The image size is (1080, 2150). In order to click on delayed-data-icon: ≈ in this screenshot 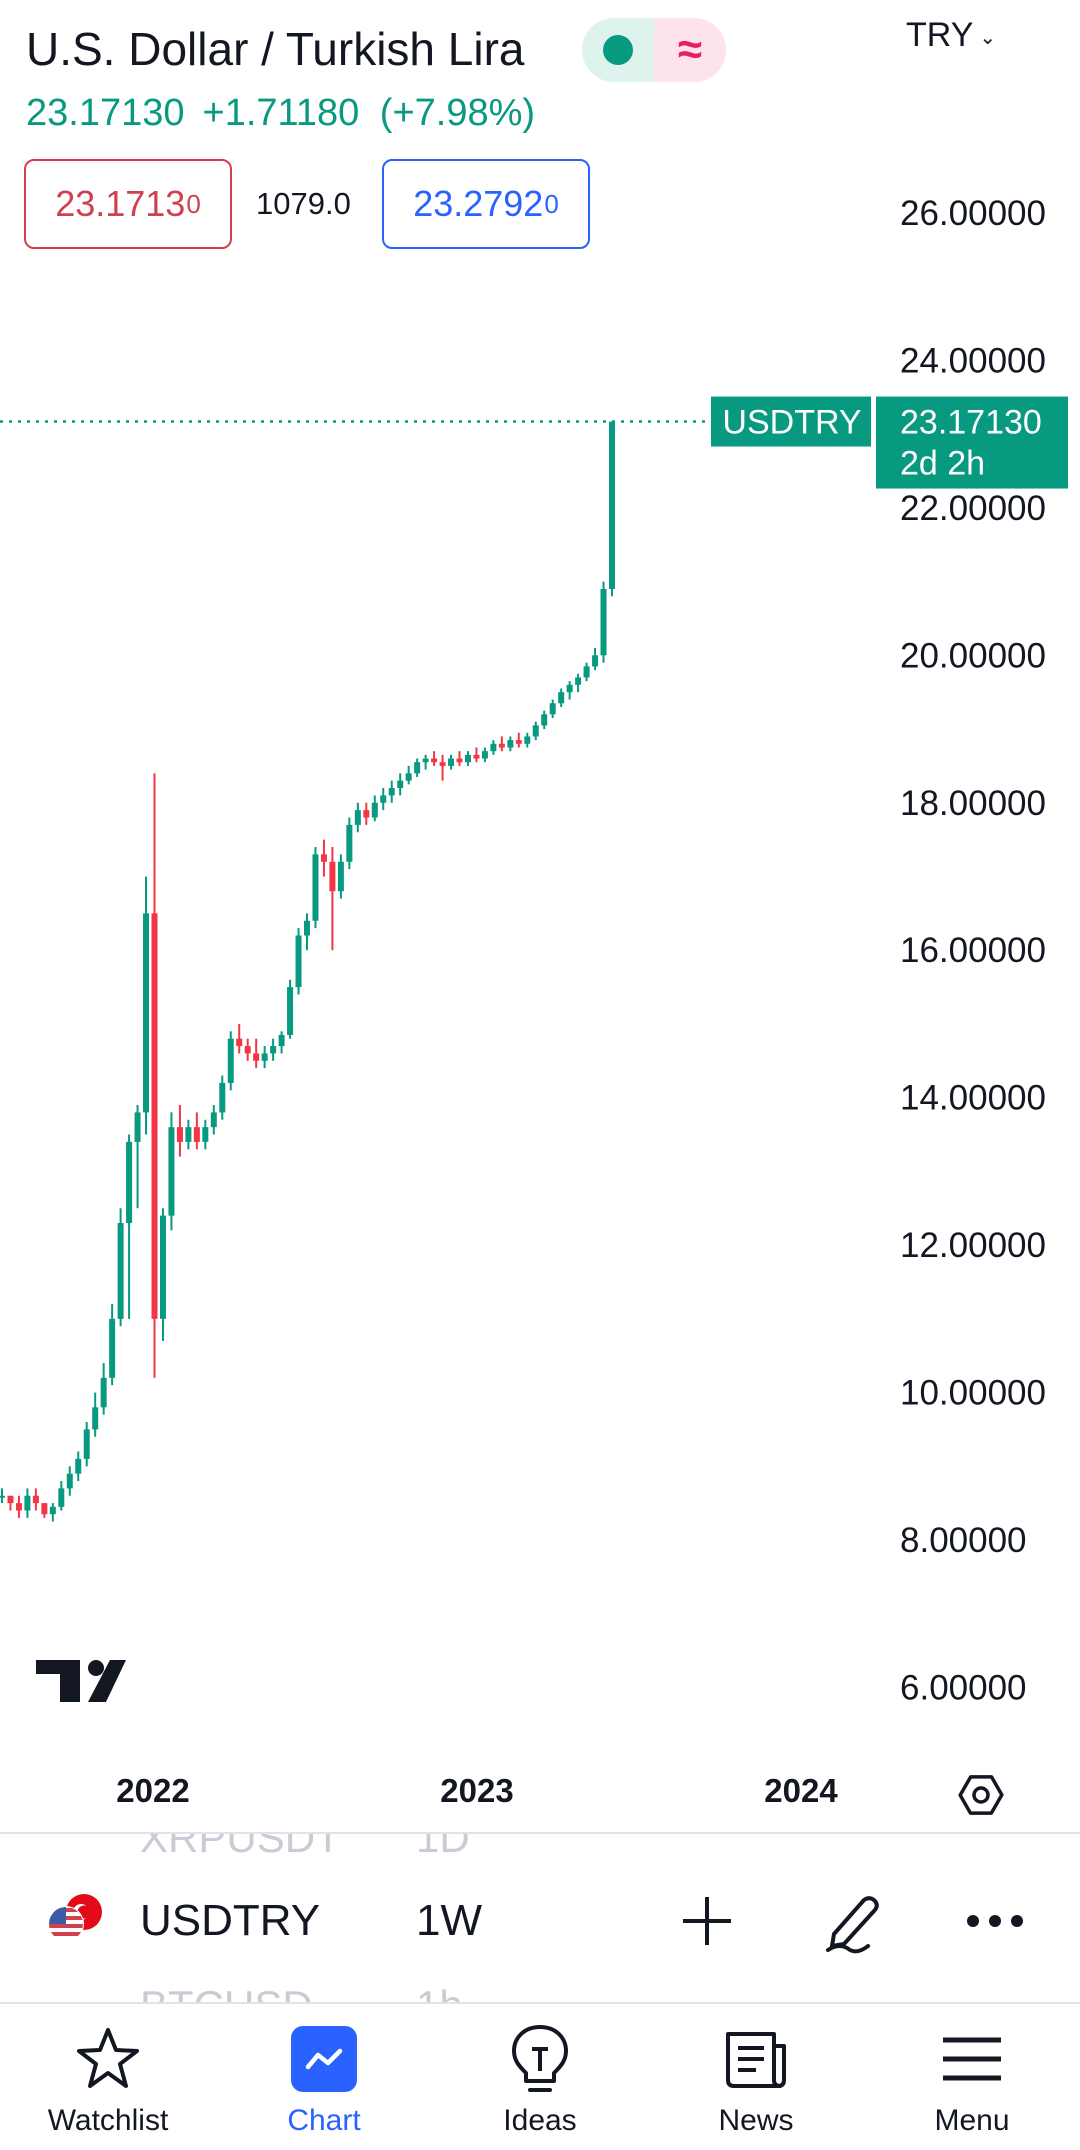, I will do `click(690, 50)`.